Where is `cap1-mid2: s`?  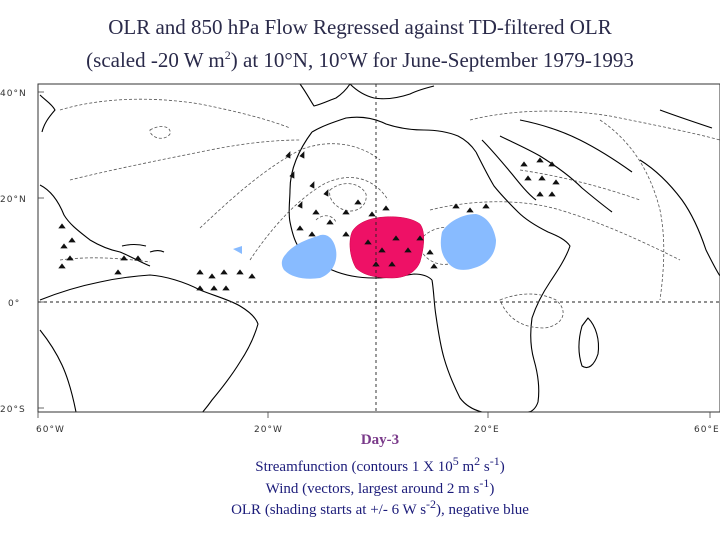 cap1-mid2: s is located at coordinates (485, 467).